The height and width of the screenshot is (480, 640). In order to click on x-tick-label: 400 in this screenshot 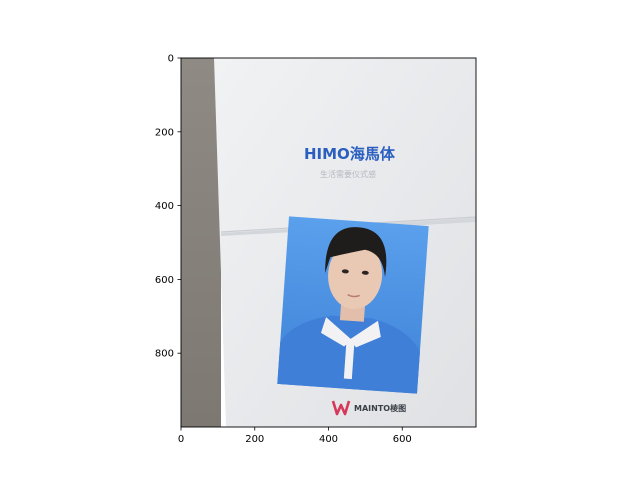, I will do `click(328, 439)`.